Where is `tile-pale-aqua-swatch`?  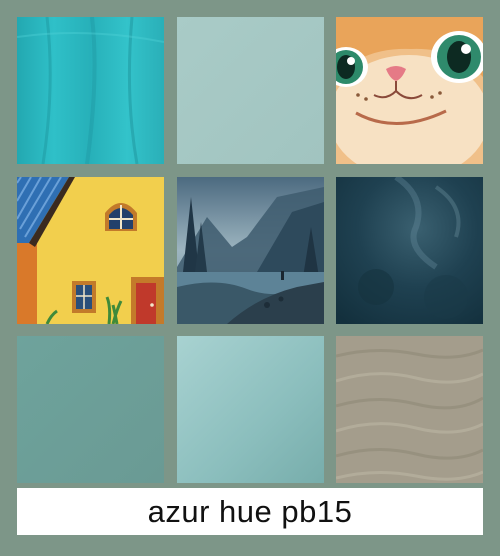
tile-pale-aqua-swatch is located at coordinates (250, 90).